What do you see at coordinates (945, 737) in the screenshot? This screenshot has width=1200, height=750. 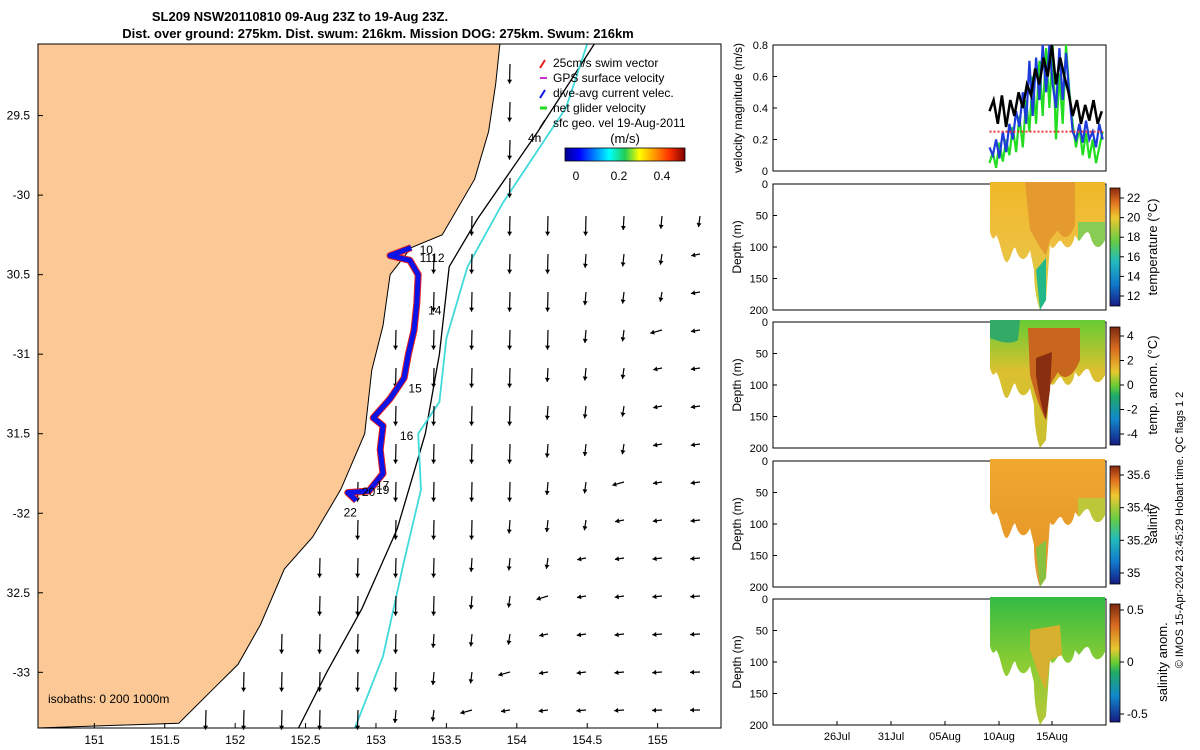 I see `time-tick-label: 05Aug` at bounding box center [945, 737].